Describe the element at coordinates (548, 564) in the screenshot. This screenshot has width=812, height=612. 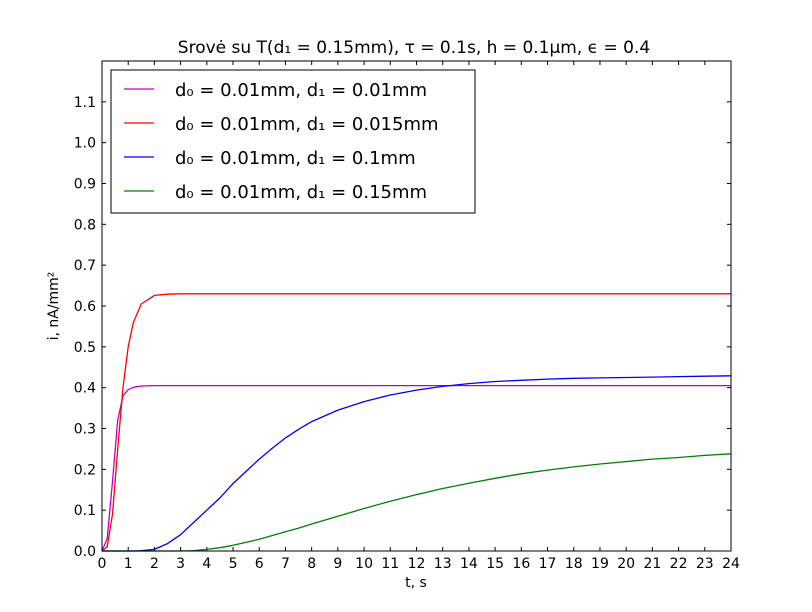
I see `x-tick-label: 17` at that location.